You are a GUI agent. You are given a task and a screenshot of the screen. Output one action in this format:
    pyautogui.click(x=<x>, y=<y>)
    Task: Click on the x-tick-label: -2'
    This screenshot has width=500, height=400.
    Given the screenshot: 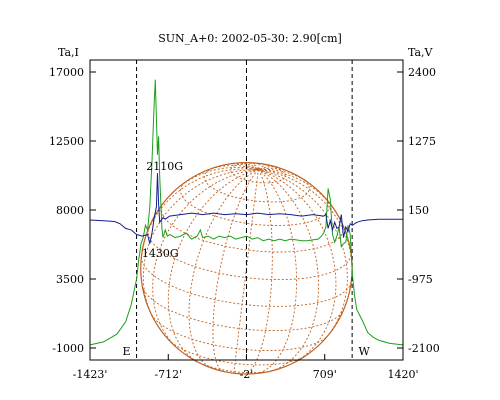 What is the action you would take?
    pyautogui.click(x=247, y=374)
    